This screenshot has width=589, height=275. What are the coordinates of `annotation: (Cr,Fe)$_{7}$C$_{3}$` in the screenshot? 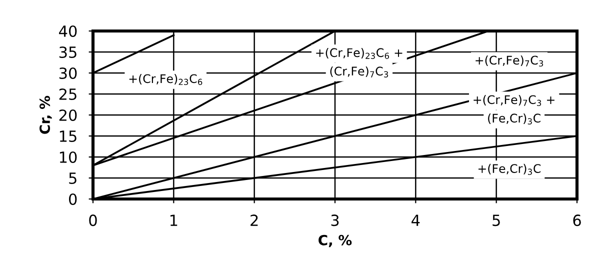 It's located at (359, 72).